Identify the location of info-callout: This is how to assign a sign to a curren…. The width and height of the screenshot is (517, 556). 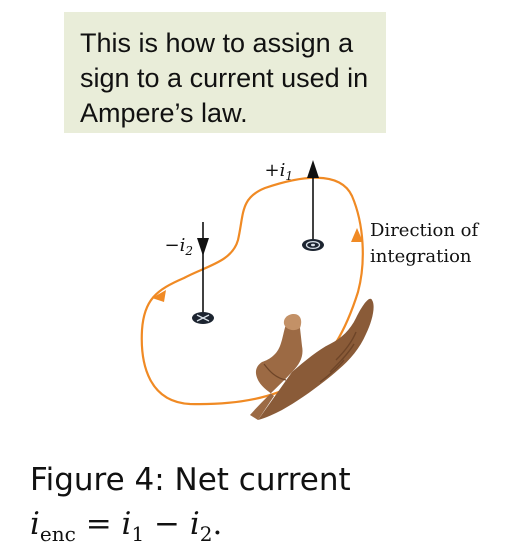
(225, 72).